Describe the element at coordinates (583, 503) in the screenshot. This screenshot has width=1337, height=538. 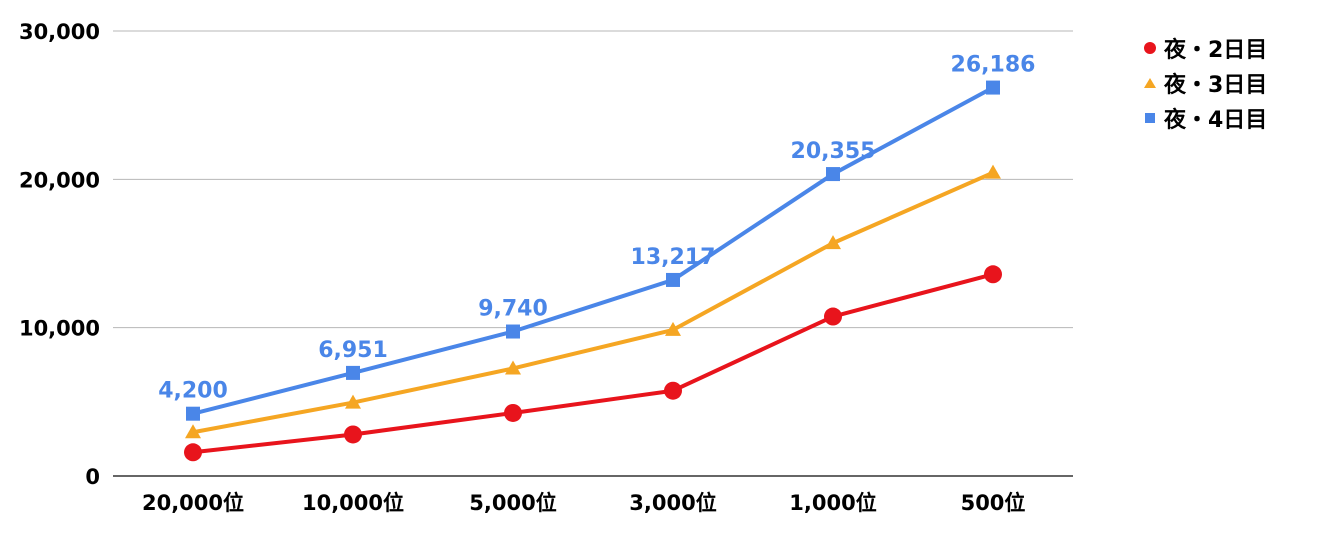
I see `x-axis-ticks: 20,000位 10,000位 5,000位 3,000位 1,000位 500位` at that location.